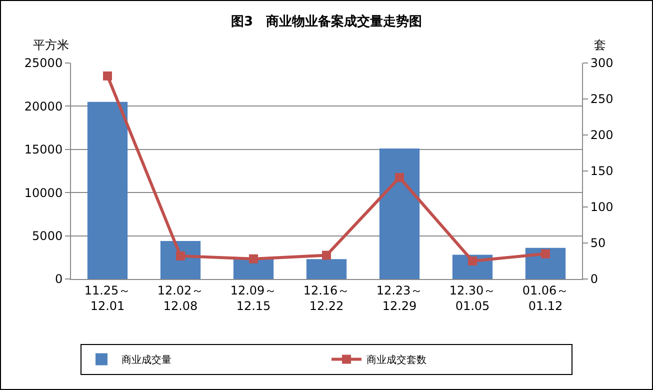 Image resolution: width=653 pixels, height=390 pixels. What do you see at coordinates (58, 279) in the screenshot?
I see `y-tick-label: 0` at bounding box center [58, 279].